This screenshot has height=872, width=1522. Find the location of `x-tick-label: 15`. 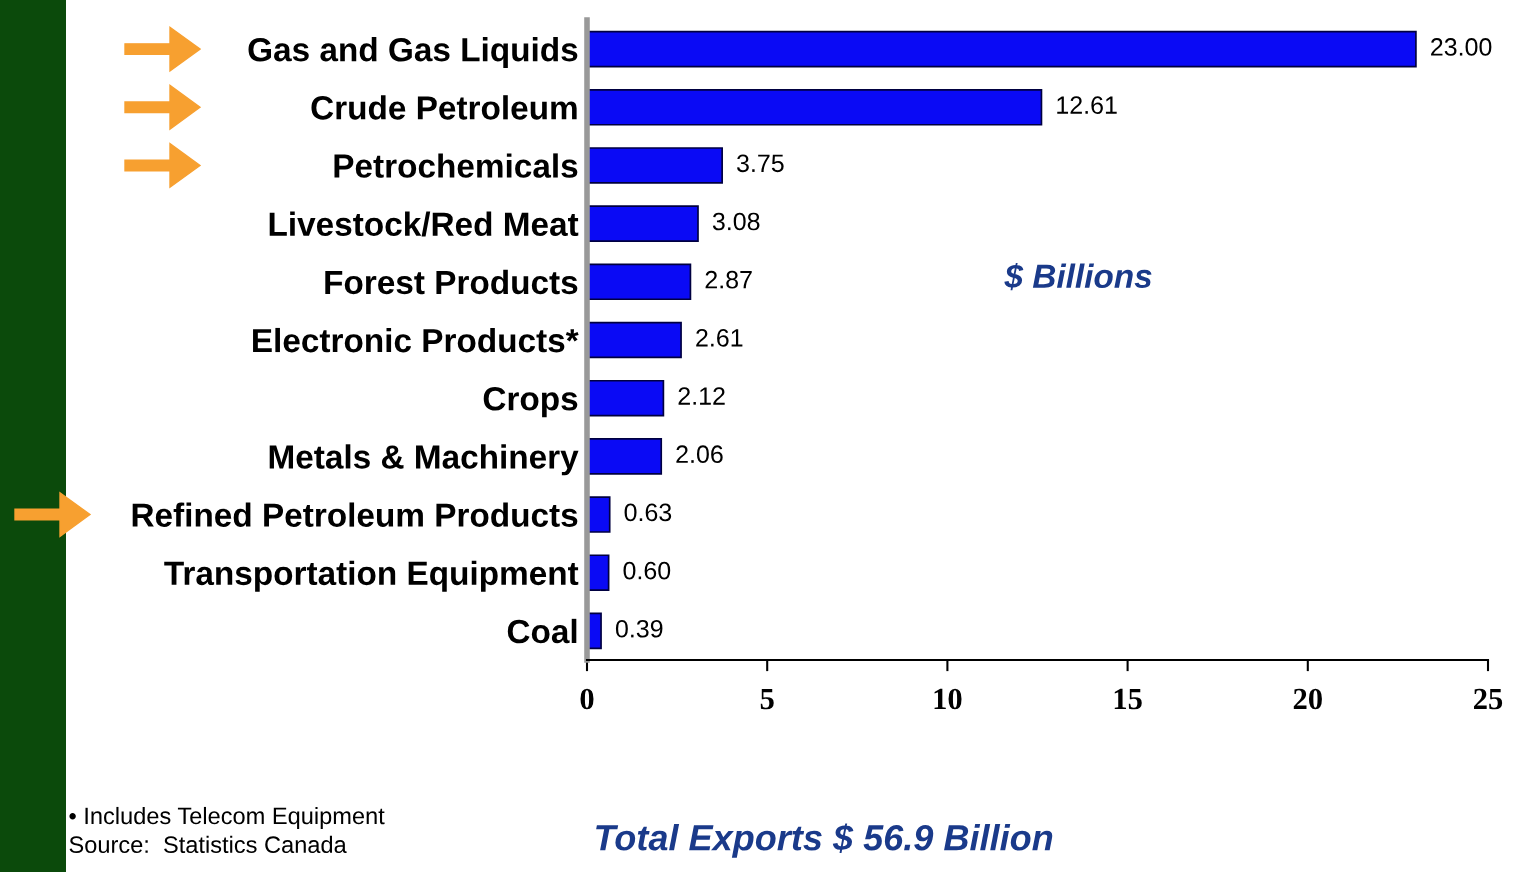

x-tick-label: 15 is located at coordinates (1128, 699).